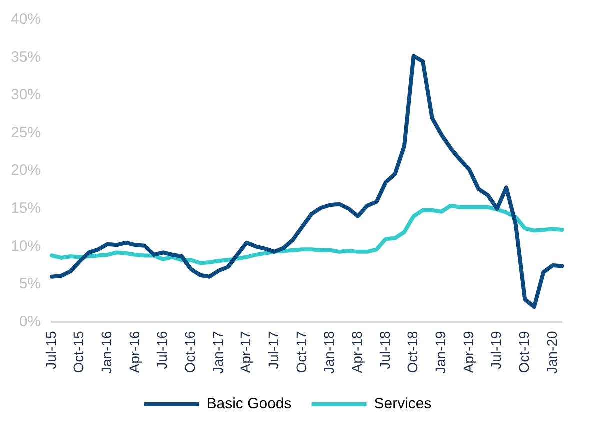 This screenshot has width=590, height=430. What do you see at coordinates (218, 352) in the screenshot?
I see `x-tick-label: Jan-17` at bounding box center [218, 352].